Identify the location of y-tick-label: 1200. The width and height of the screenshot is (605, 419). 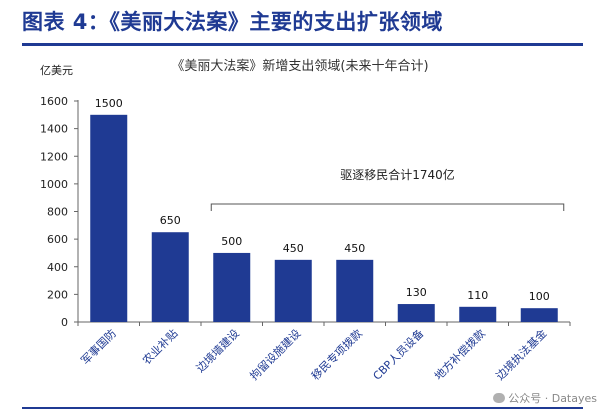
(54, 156).